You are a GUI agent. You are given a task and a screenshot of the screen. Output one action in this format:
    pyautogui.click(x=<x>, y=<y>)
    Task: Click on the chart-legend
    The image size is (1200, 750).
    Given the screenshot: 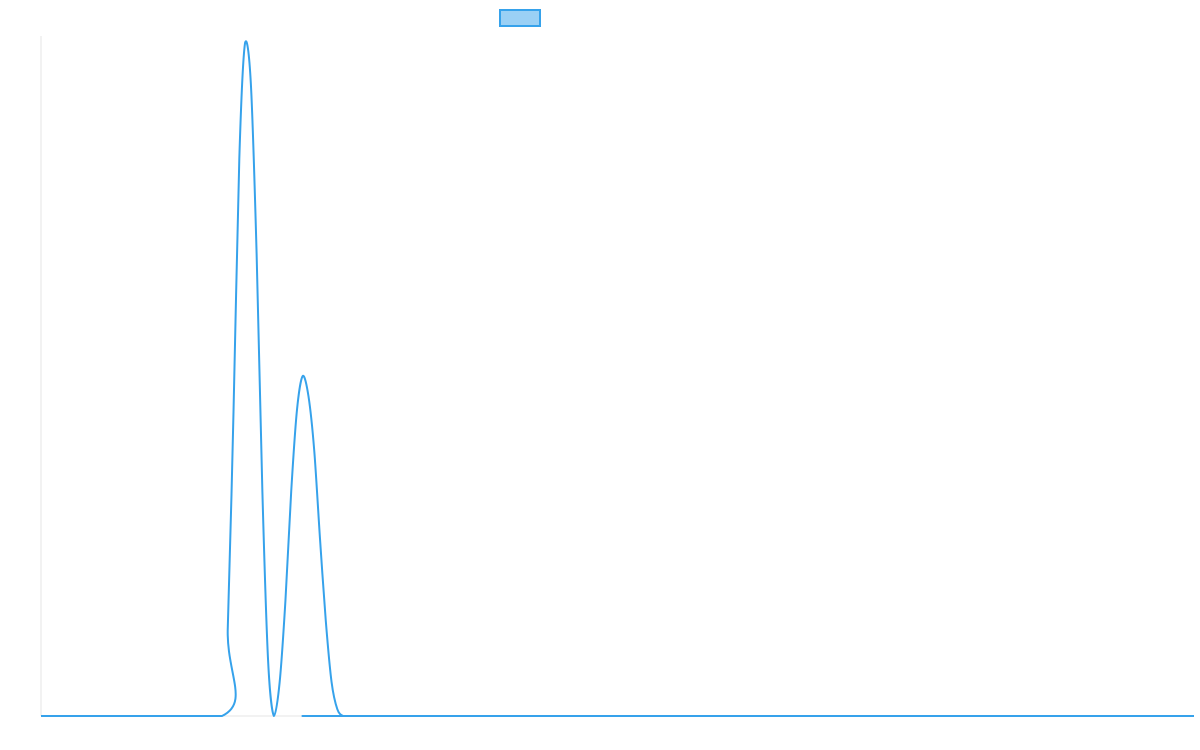 What is the action you would take?
    pyautogui.click(x=520, y=18)
    